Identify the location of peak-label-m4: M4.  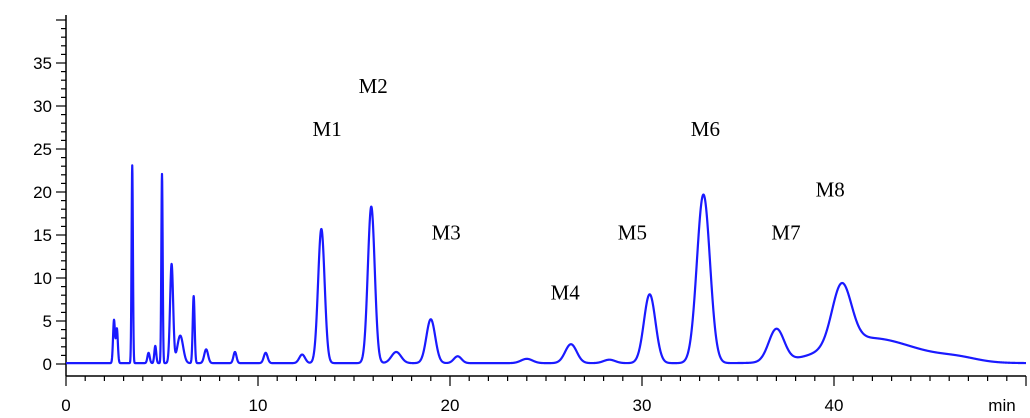
(566, 293).